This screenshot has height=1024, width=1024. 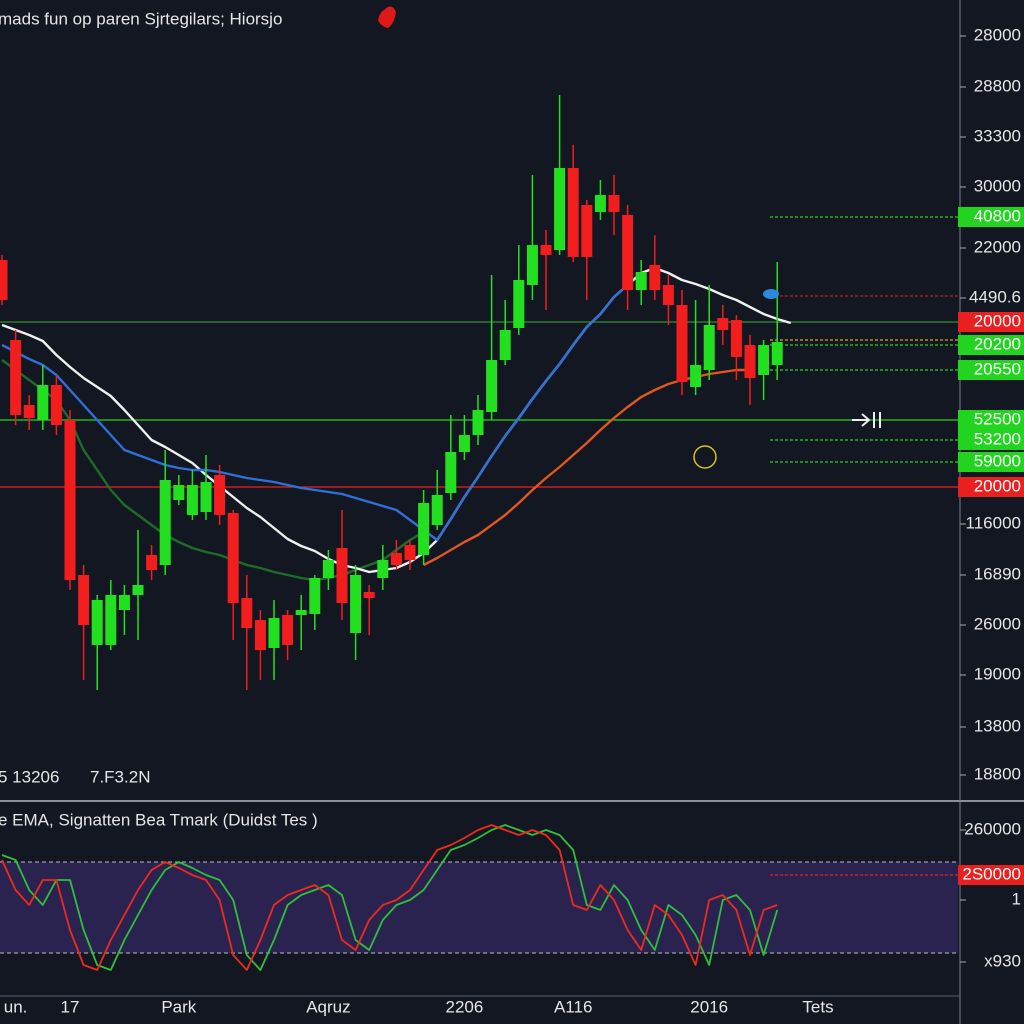 What do you see at coordinates (997, 34) in the screenshot?
I see `y-tick-label: 28000` at bounding box center [997, 34].